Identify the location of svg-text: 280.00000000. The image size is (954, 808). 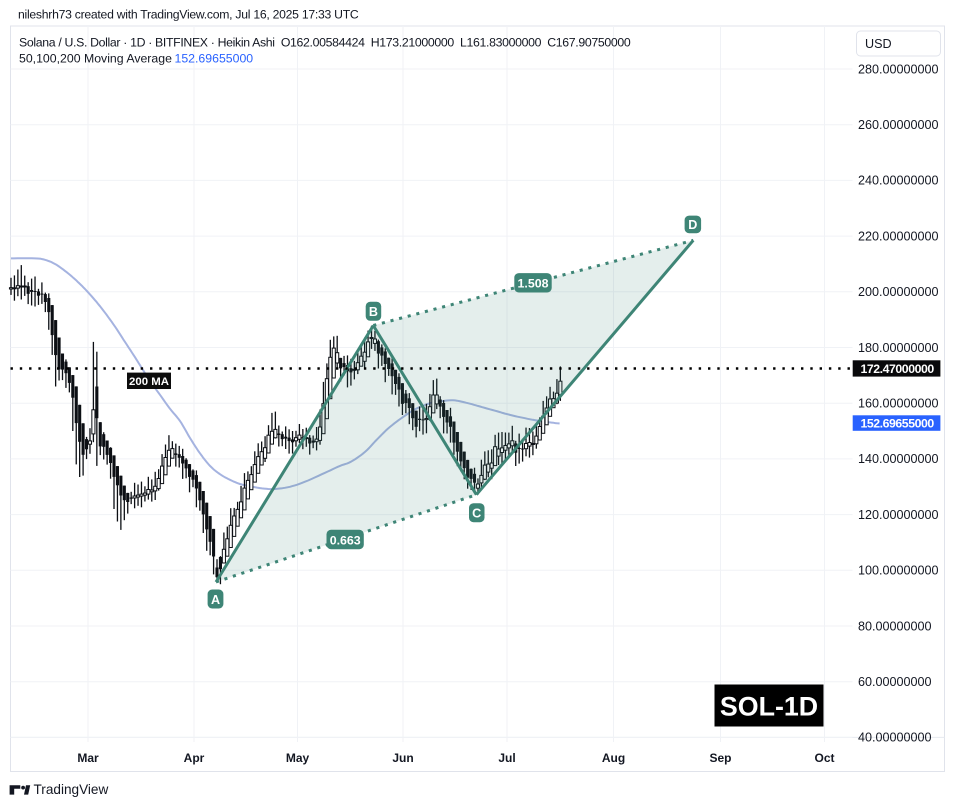
(898, 69).